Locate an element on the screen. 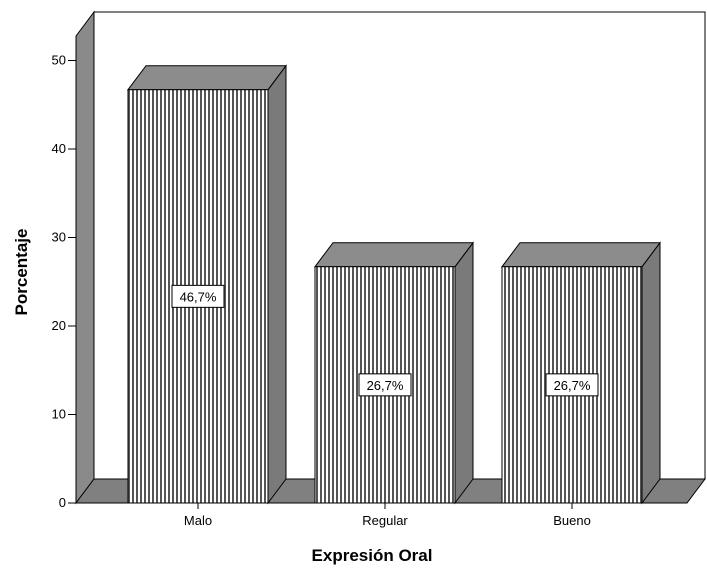  bar-bueno: 26,7% is located at coordinates (581, 373).